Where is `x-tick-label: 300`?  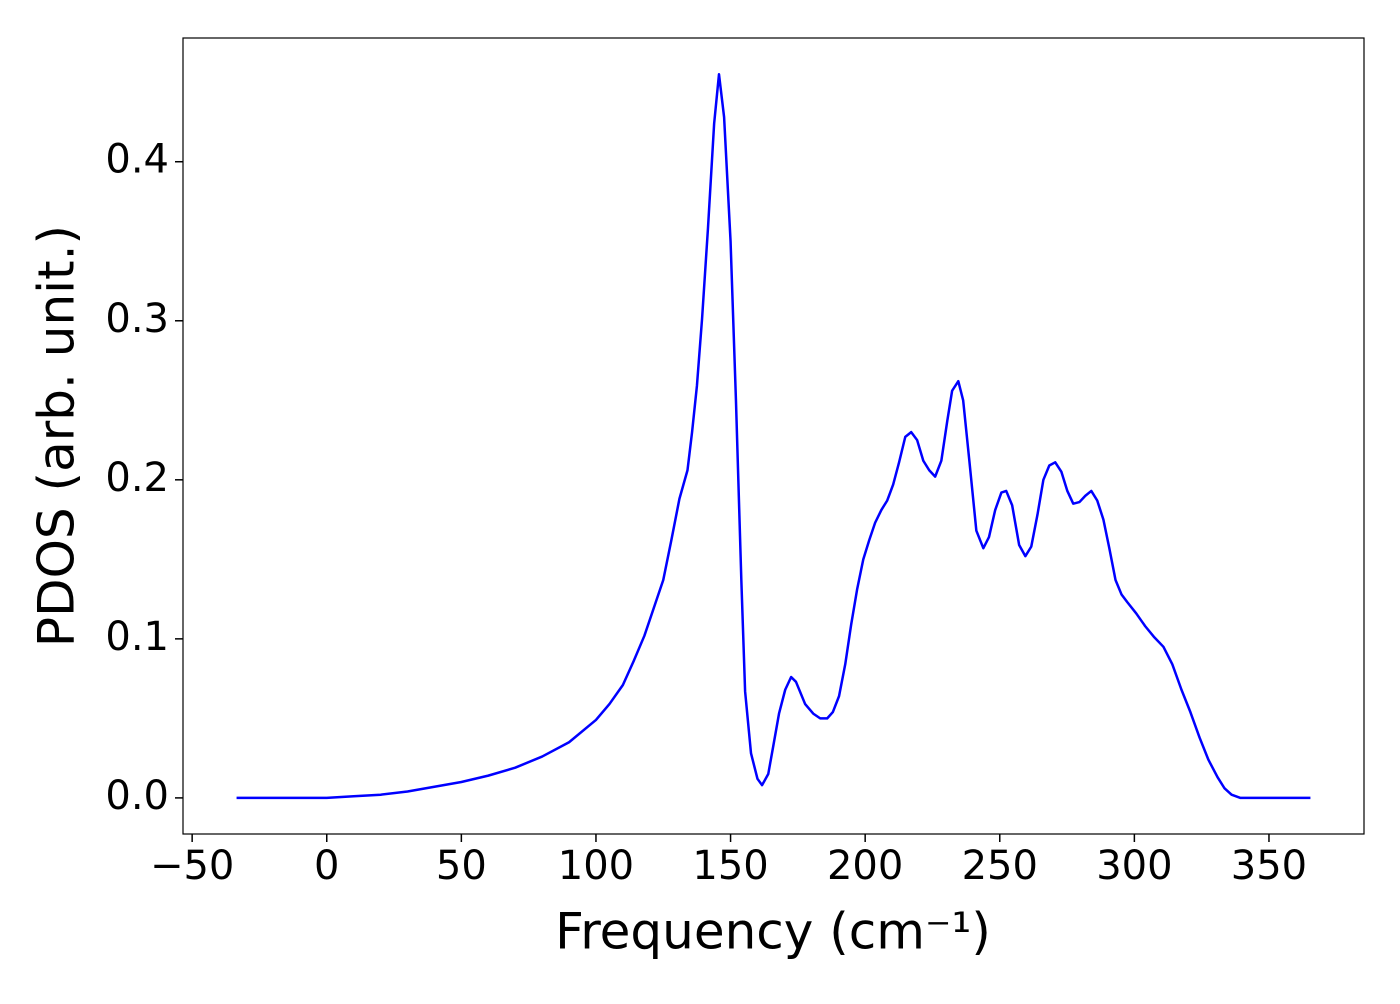 x-tick-label: 300 is located at coordinates (1134, 866).